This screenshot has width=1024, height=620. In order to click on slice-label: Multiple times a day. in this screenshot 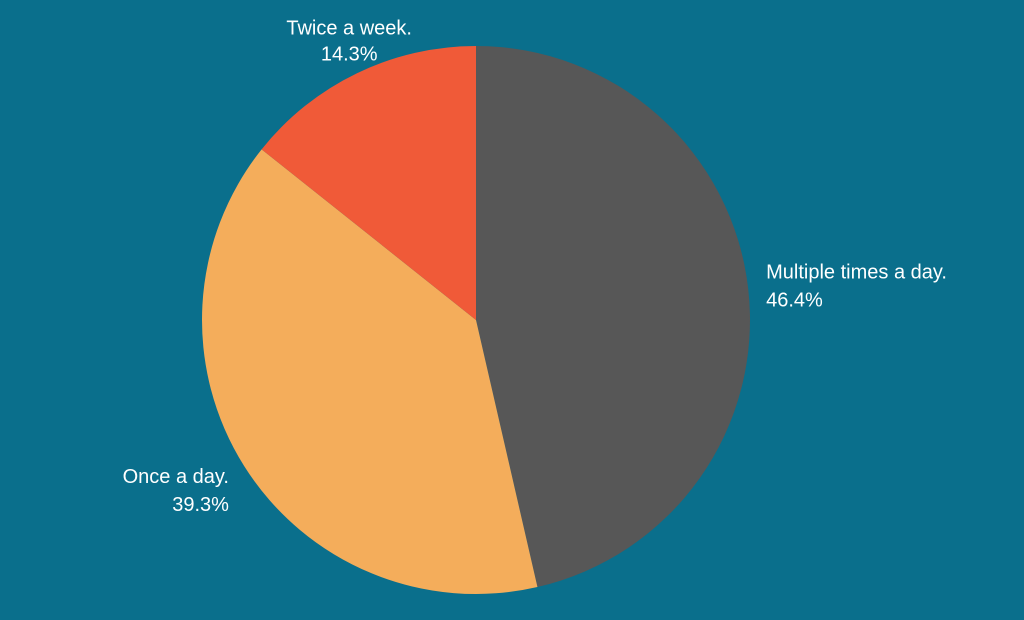, I will do `click(856, 272)`.